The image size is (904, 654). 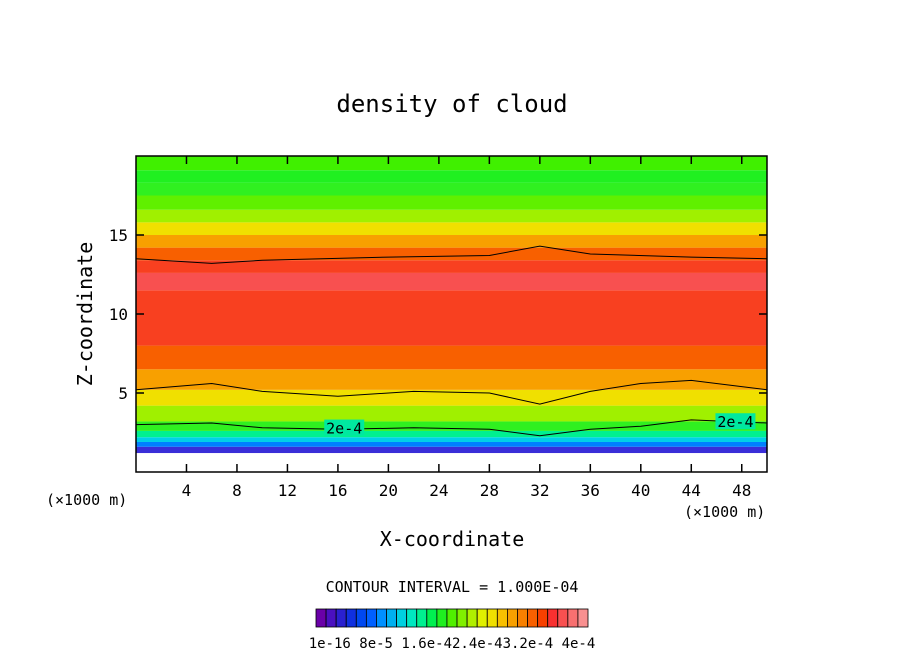 I want to click on x-unit-label: (×1000 m), so click(x=724, y=512).